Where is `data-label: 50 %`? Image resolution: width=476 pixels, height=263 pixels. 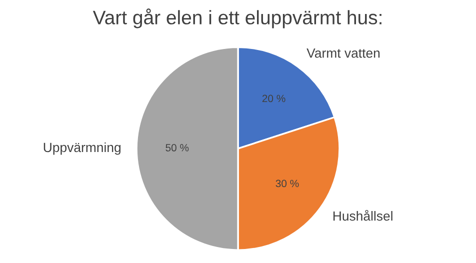
data-label: 50 % is located at coordinates (177, 148).